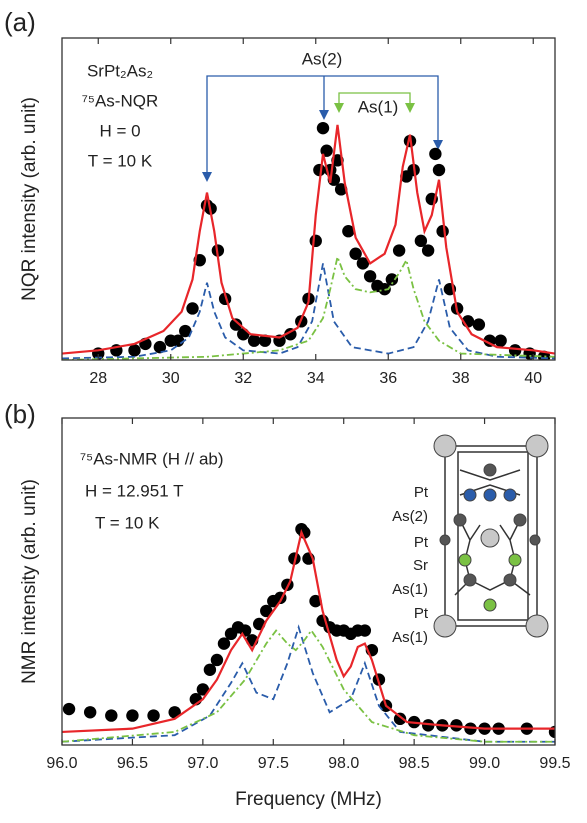  Describe the element at coordinates (414, 763) in the screenshot. I see `x-tick-label: 98.5` at that location.